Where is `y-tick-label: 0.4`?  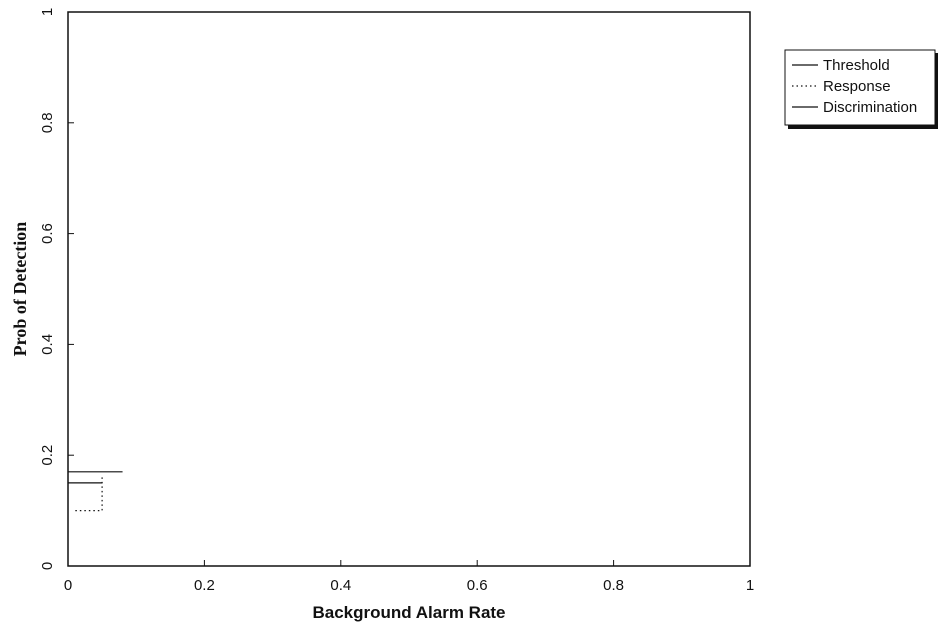 y-tick-label: 0.4 is located at coordinates (47, 344).